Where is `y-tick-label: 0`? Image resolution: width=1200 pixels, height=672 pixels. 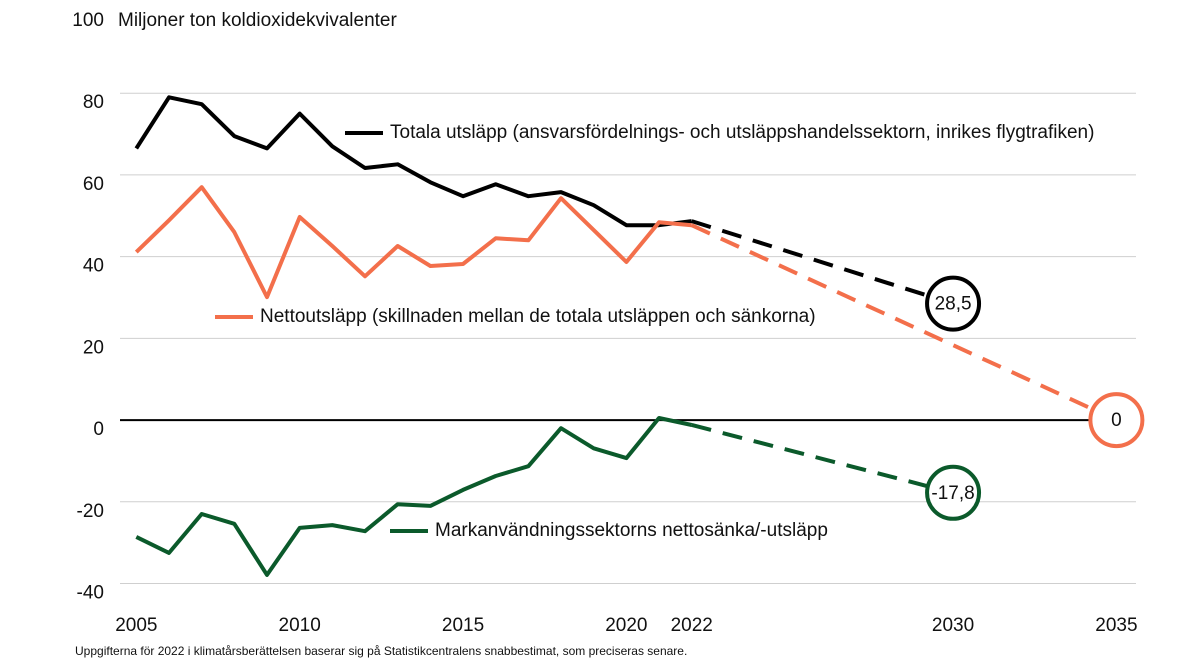
y-tick-label: 0 is located at coordinates (98, 429).